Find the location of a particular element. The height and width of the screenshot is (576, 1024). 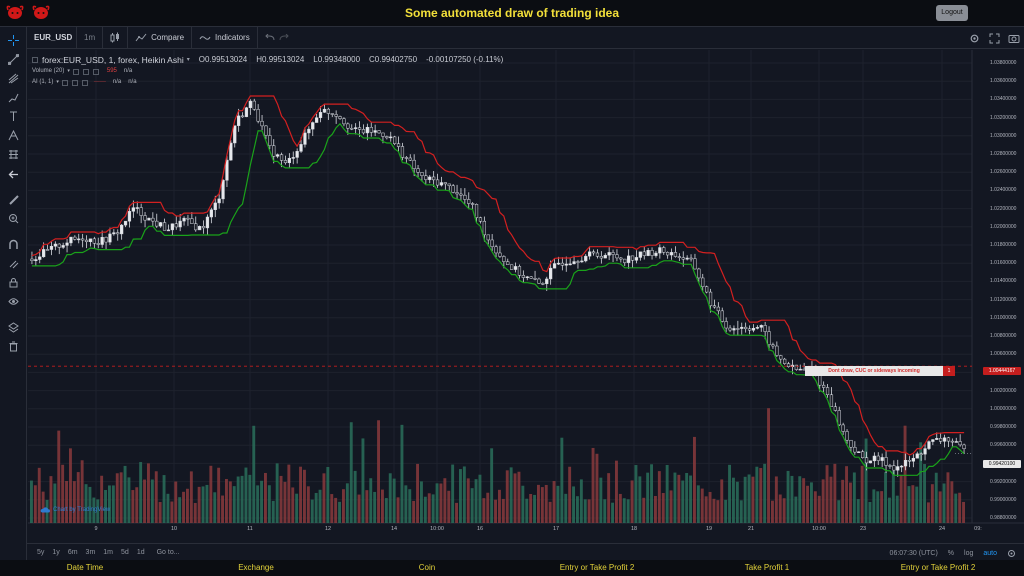

footer-label: Take Profit 1 is located at coordinates (767, 567).